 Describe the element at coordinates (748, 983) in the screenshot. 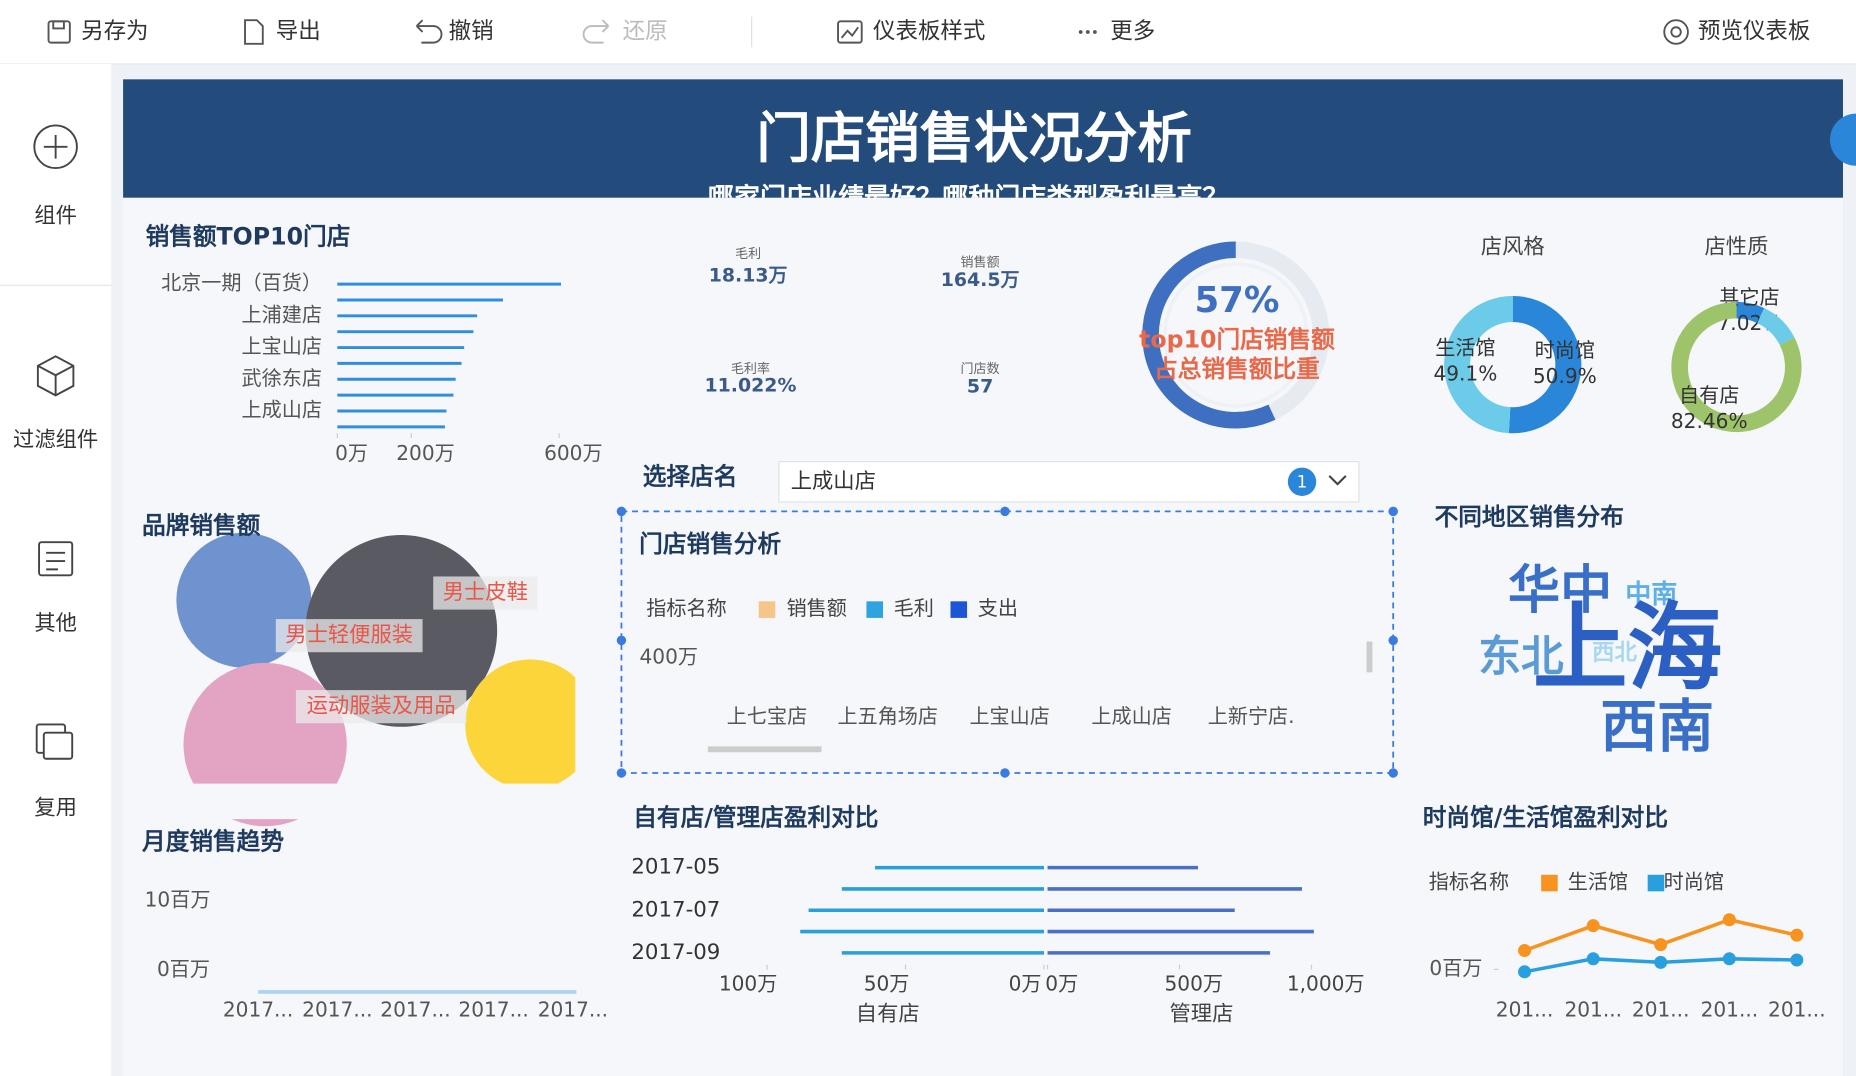

I see `x-tick-label: 100万` at that location.